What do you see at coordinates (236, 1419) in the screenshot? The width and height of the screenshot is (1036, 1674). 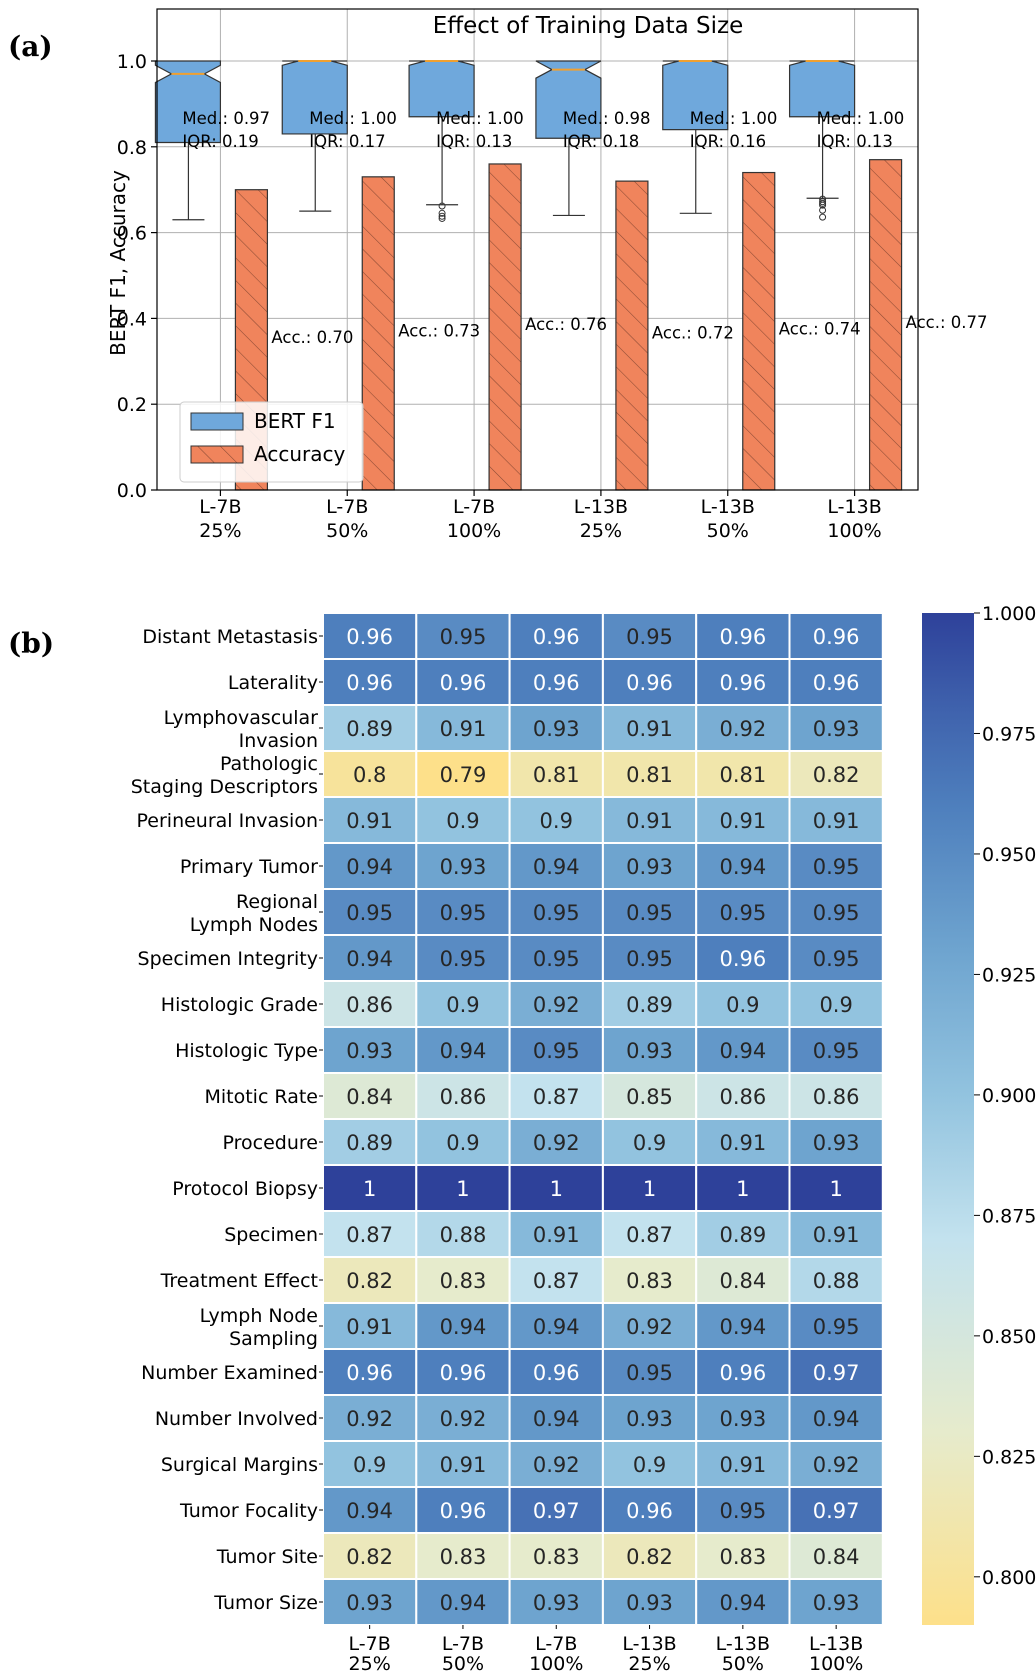 I see `heatmap-row-label-line: Number Involved` at bounding box center [236, 1419].